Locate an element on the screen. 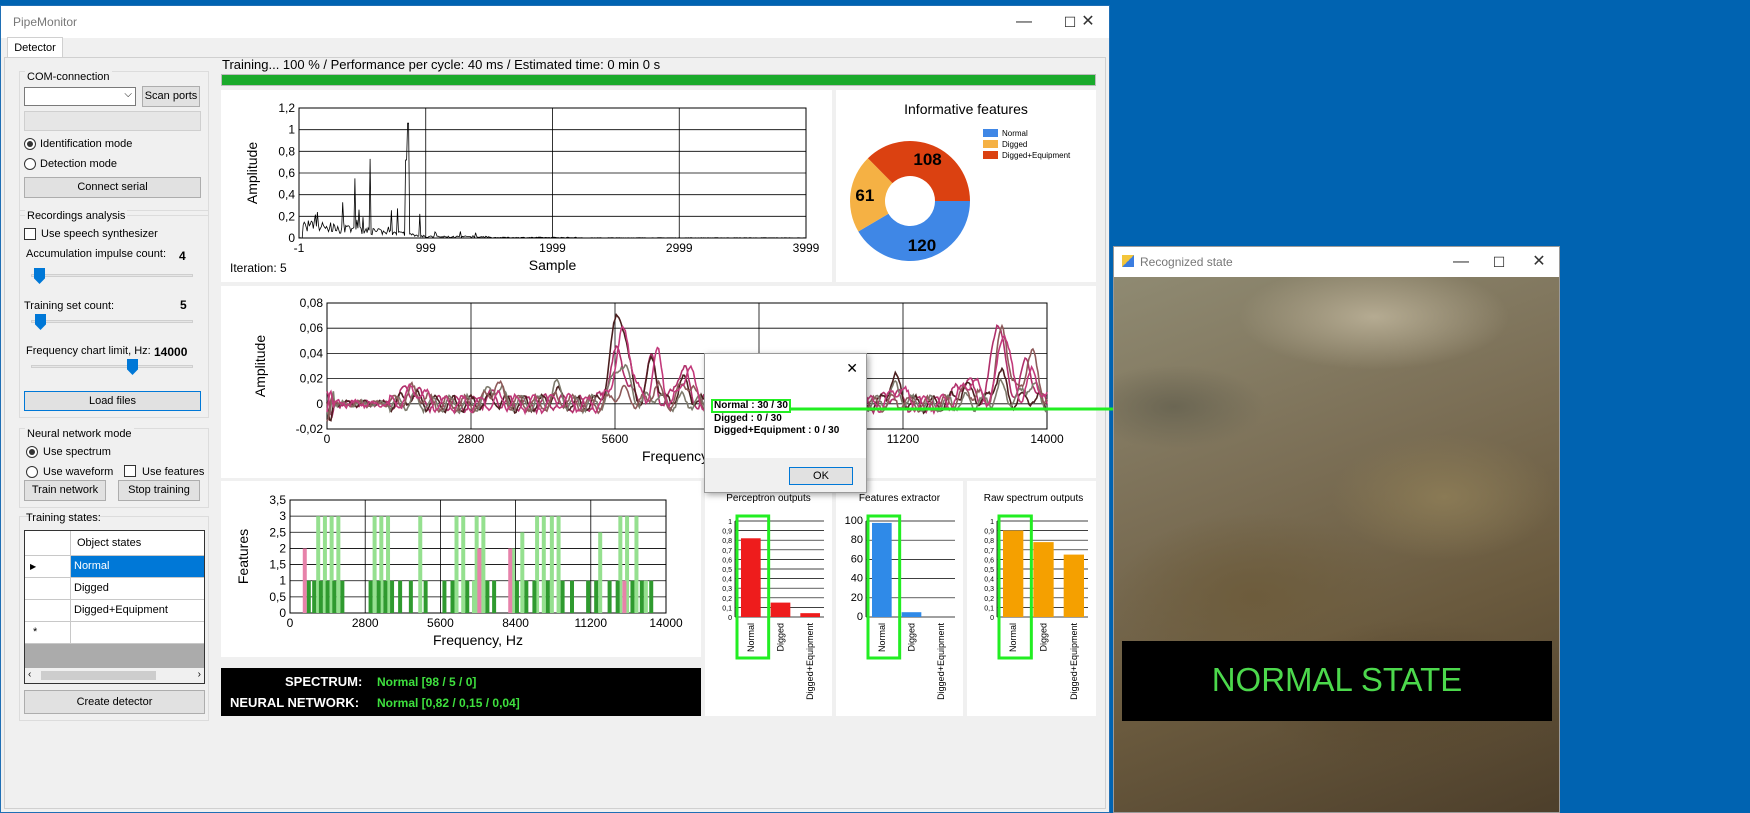  speech-synthesizer-checkbox is located at coordinates (30, 234).